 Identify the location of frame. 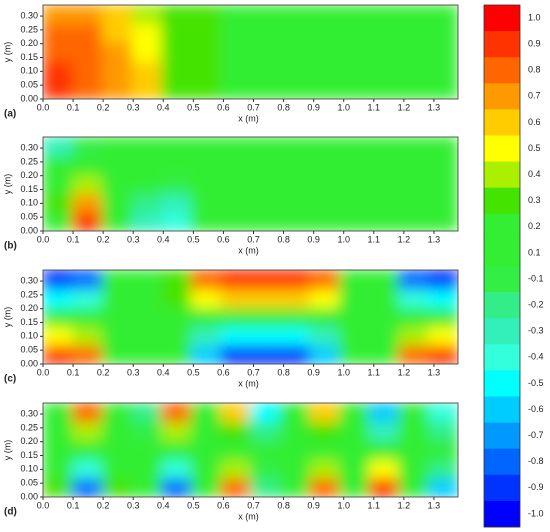
(250, 184).